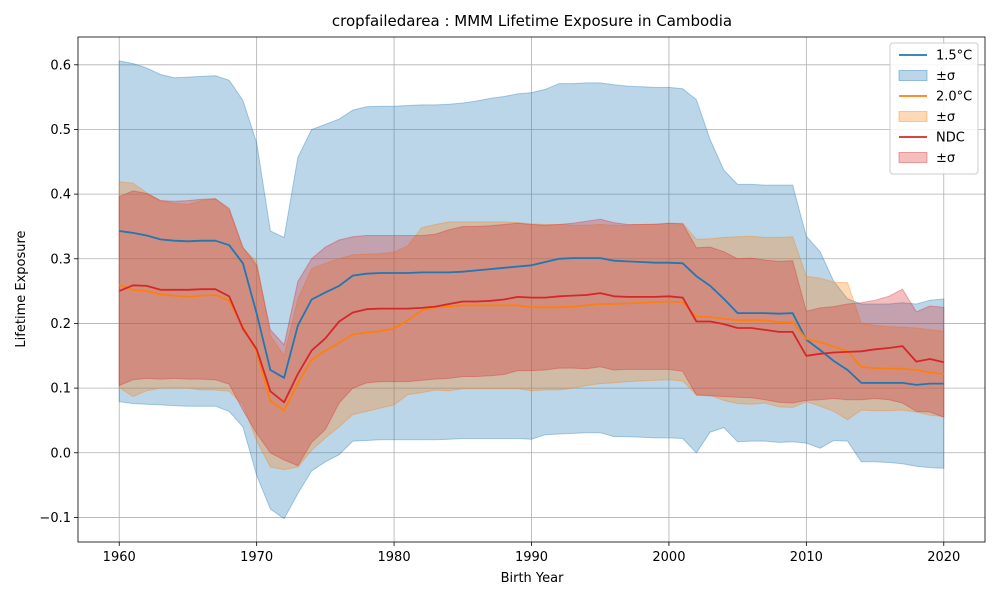 Image resolution: width=1000 pixels, height=600 pixels. What do you see at coordinates (806, 557) in the screenshot?
I see `x-tick-label: 2010` at bounding box center [806, 557].